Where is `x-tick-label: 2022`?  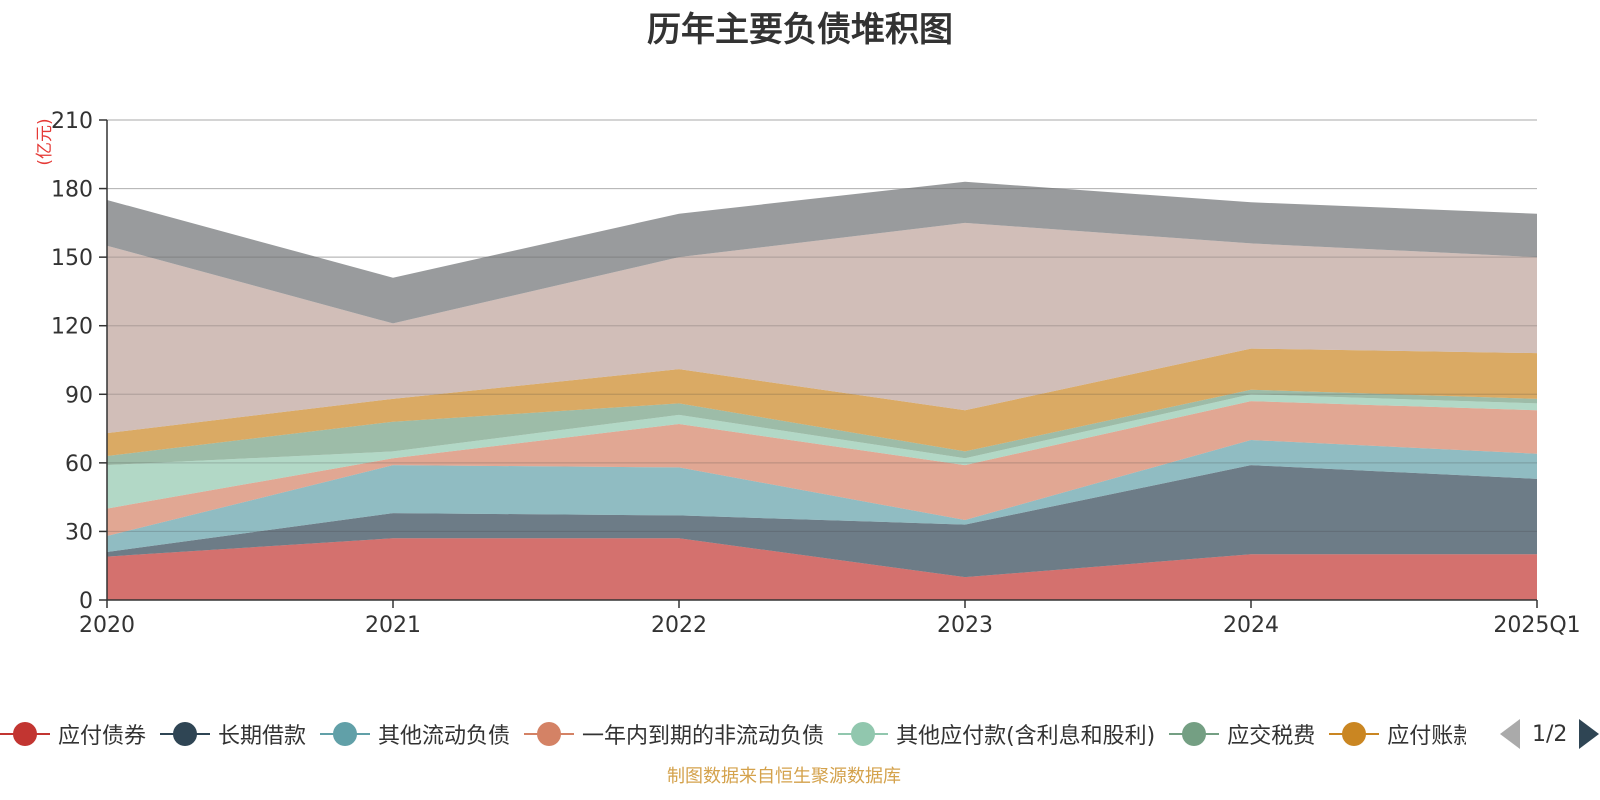
x-tick-label: 2022 is located at coordinates (679, 625).